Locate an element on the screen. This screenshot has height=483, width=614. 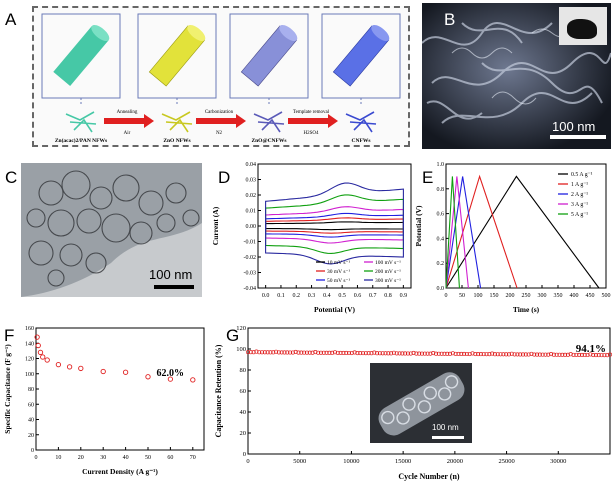
tem-image: 100 nm is located at coordinates (111, 230).